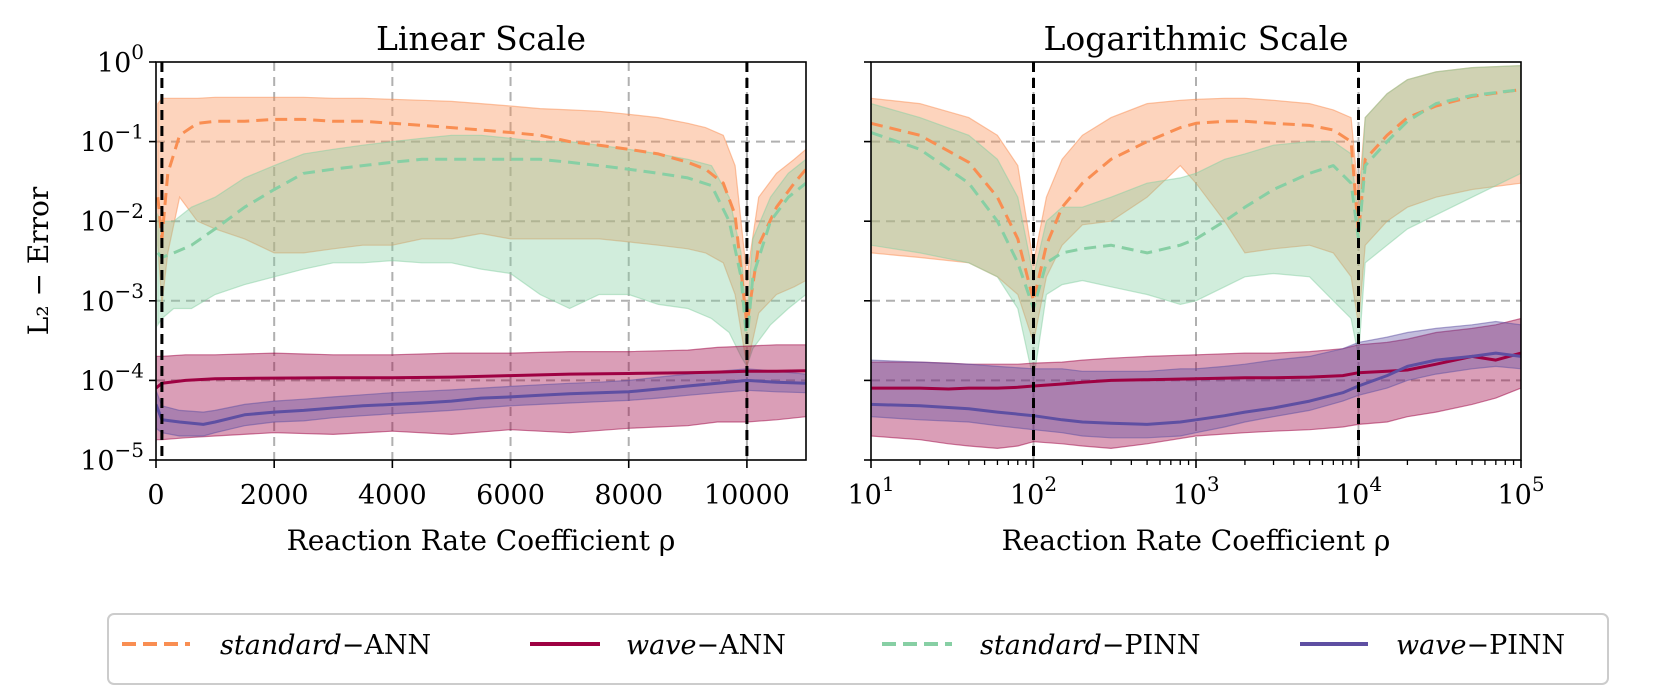 The width and height of the screenshot is (1662, 696). Describe the element at coordinates (1195, 491) in the screenshot. I see `x-tick-label: 10³` at that location.